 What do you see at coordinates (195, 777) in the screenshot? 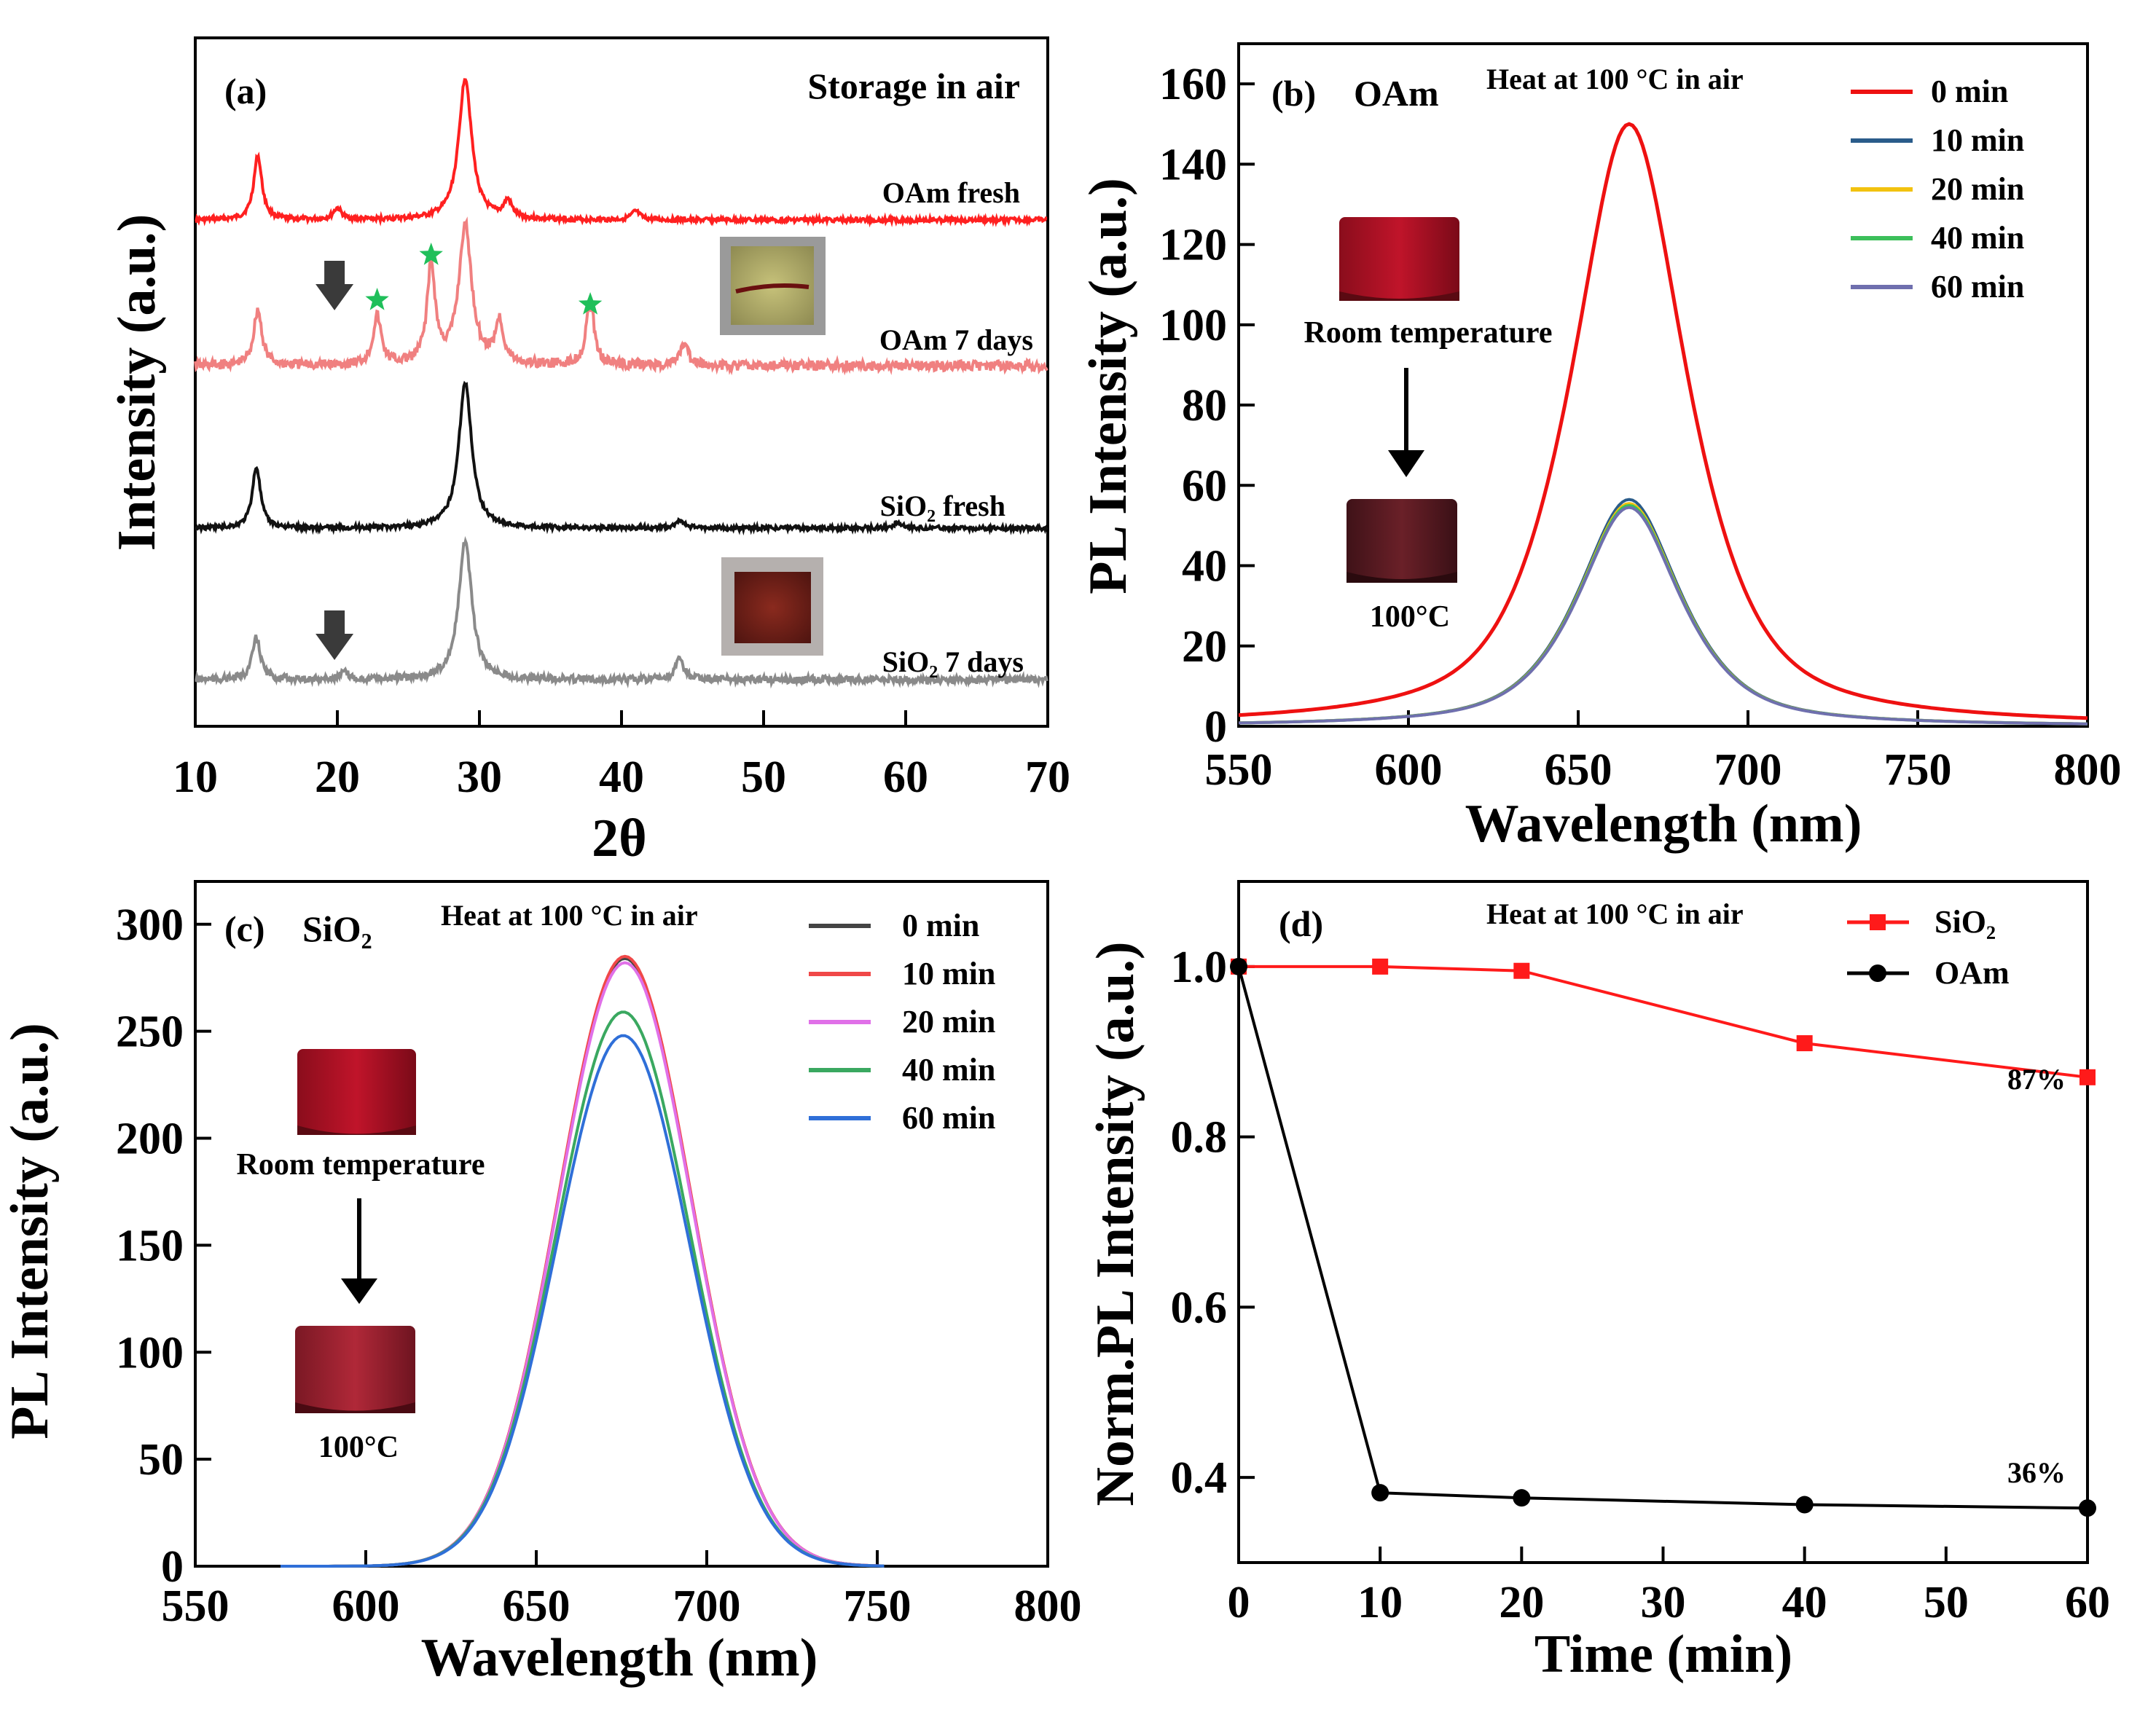
I see `panel-a-xtick-label: 10` at bounding box center [195, 777].